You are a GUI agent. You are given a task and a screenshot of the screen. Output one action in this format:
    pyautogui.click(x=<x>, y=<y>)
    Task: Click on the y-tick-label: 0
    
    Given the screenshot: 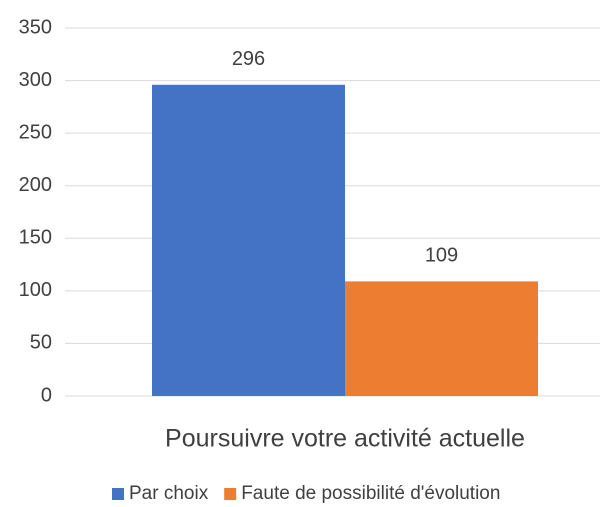 What is the action you would take?
    pyautogui.click(x=46, y=395)
    